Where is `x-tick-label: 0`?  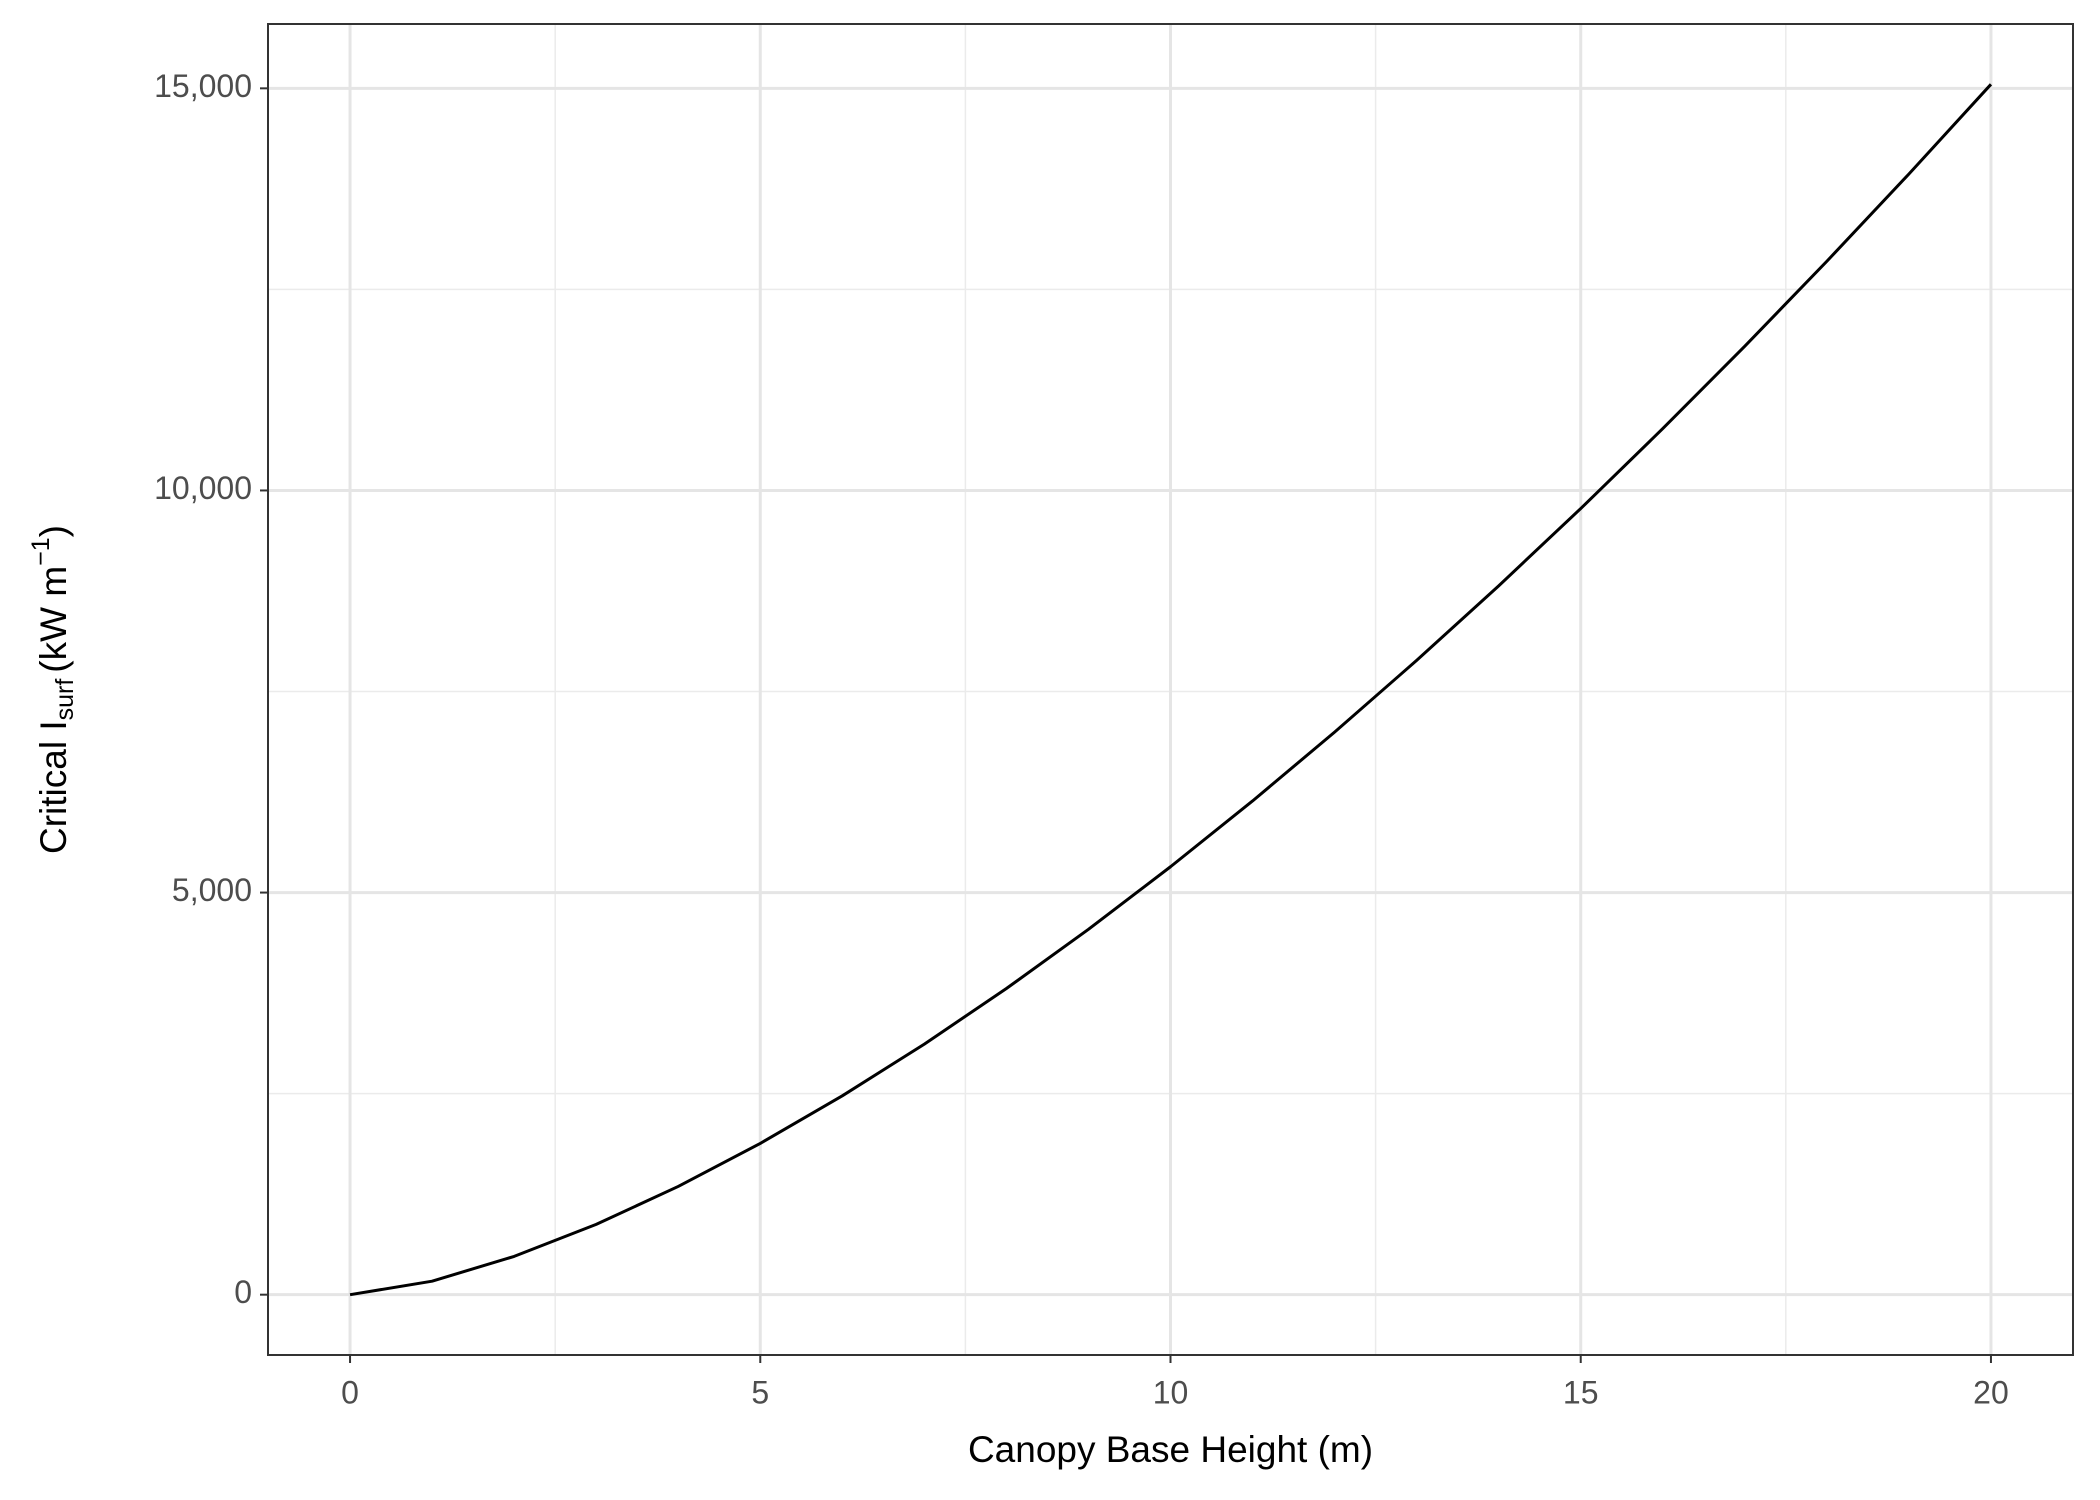
x-tick-label: 0 is located at coordinates (350, 1392).